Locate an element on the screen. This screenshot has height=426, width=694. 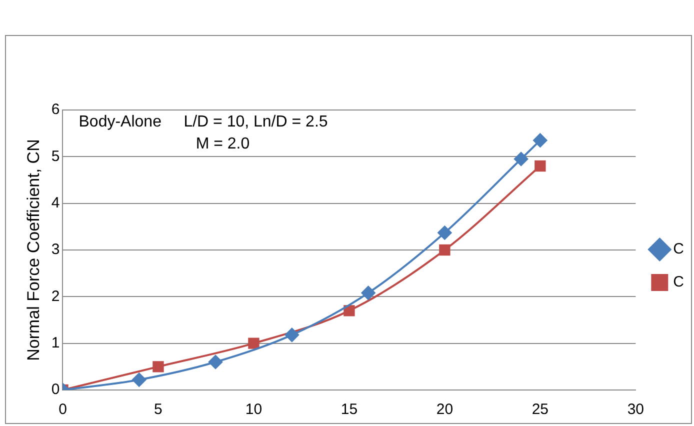
y-tick-label: 4 is located at coordinates (55, 203).